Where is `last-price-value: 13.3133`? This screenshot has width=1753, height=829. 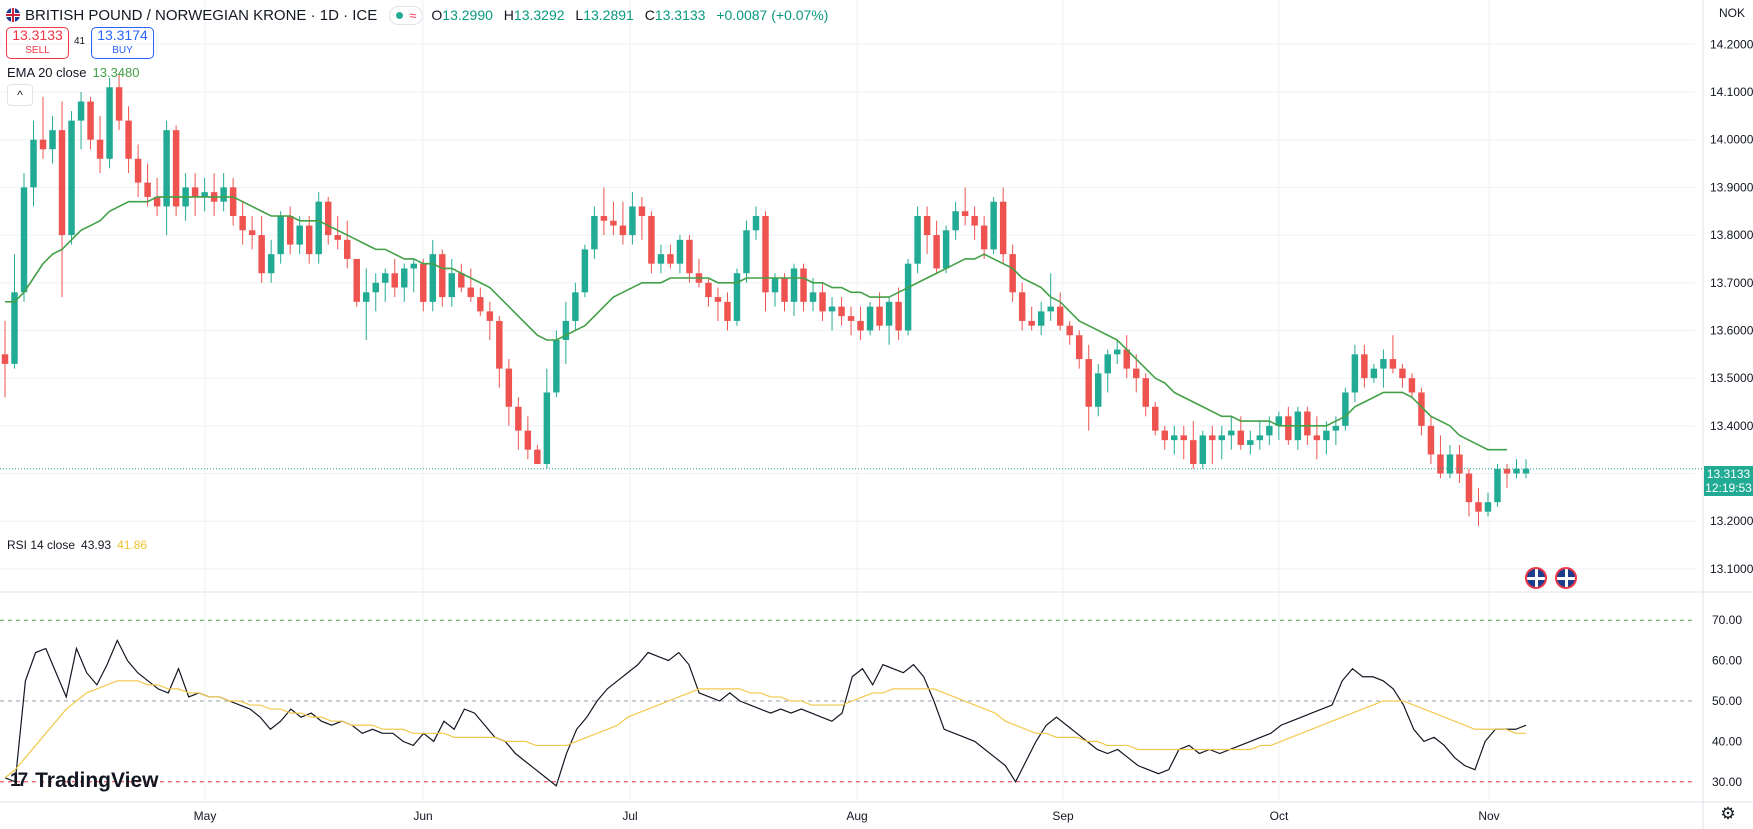
last-price-value: 13.3133 is located at coordinates (1728, 474).